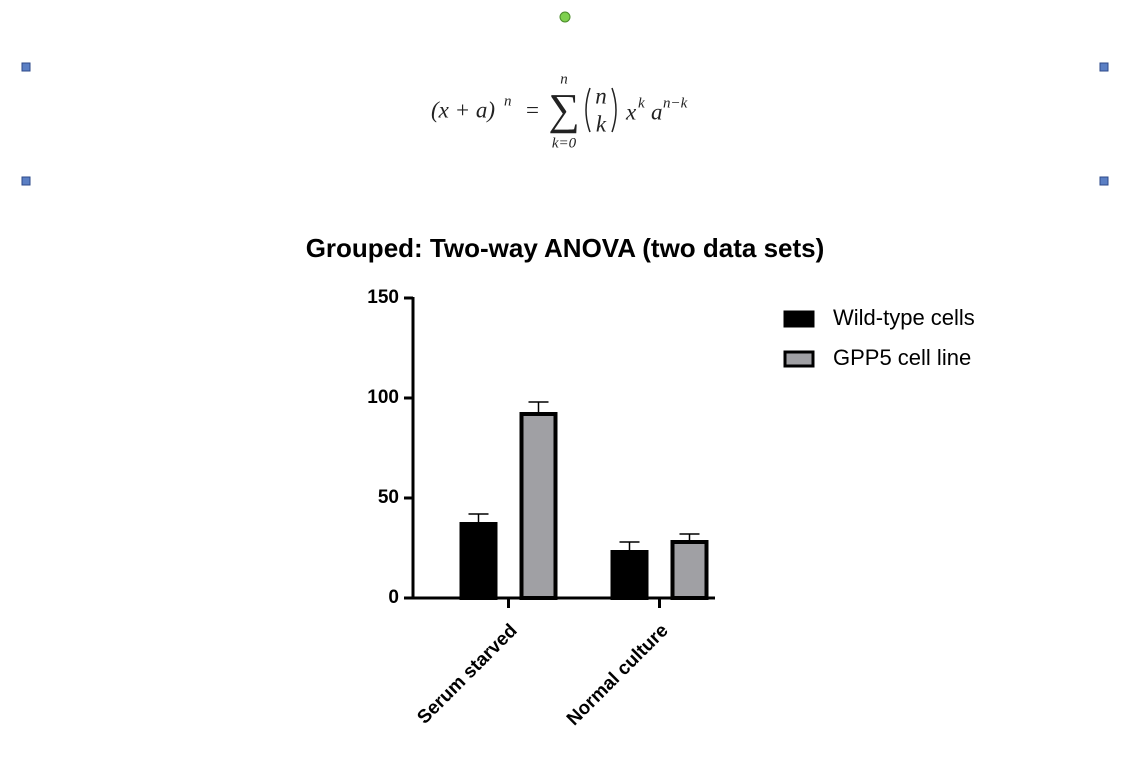 This screenshot has width=1145, height=763. I want to click on eq-a: a, so click(657, 111).